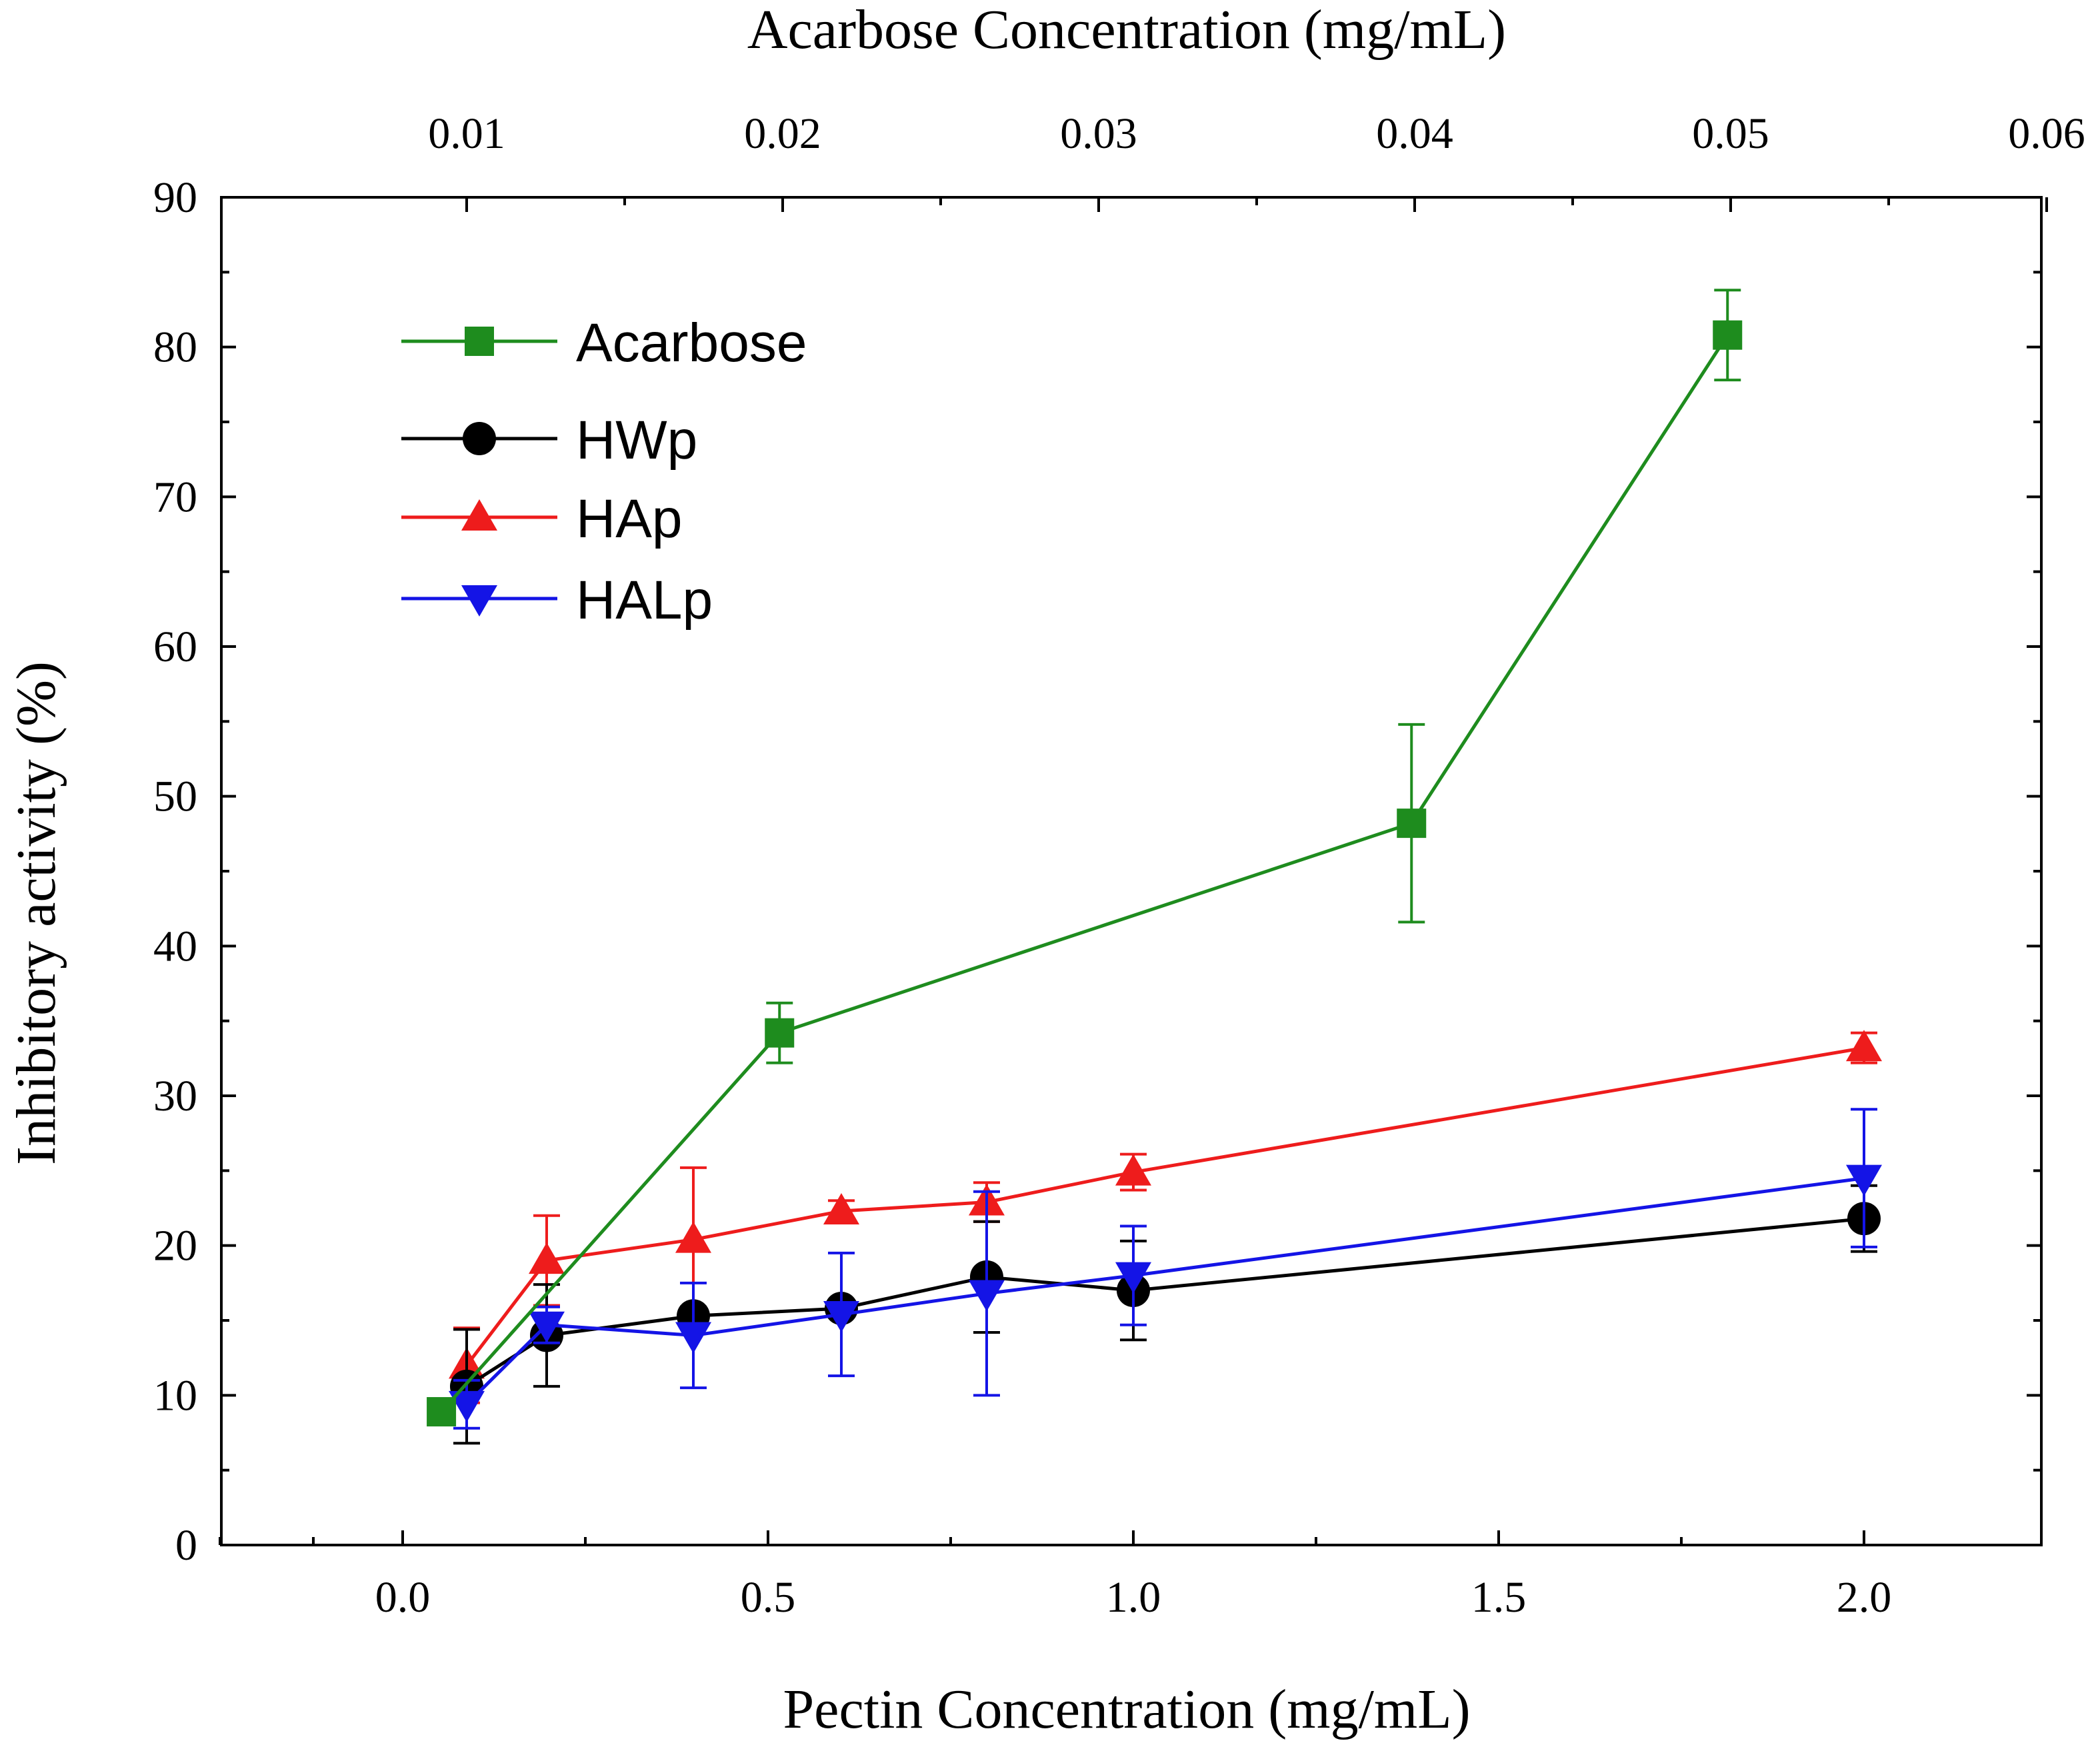 The image size is (2100, 1749). What do you see at coordinates (1126, 30) in the screenshot?
I see `top-axis-title: Acarbose Concentration (mg/mL)` at bounding box center [1126, 30].